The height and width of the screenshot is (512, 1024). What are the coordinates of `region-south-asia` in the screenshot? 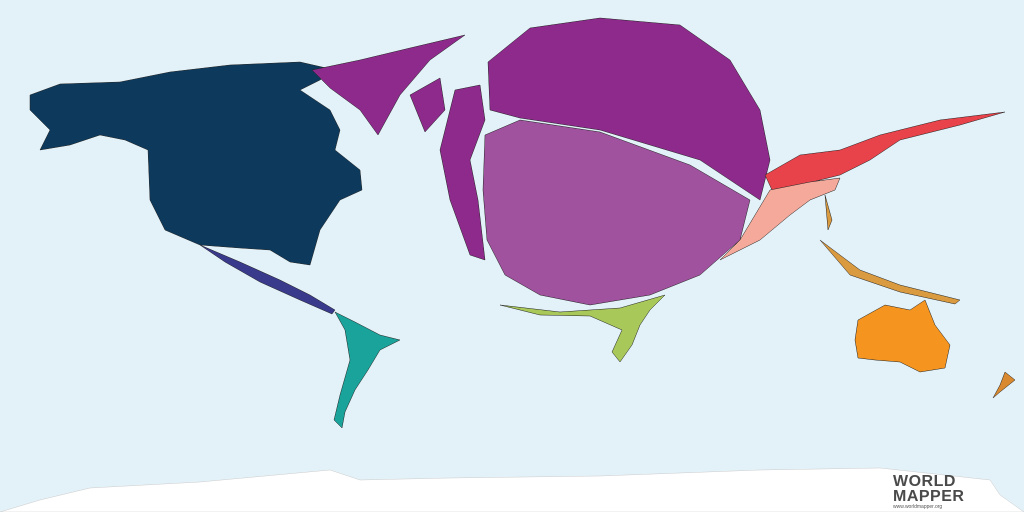 It's located at (780, 219).